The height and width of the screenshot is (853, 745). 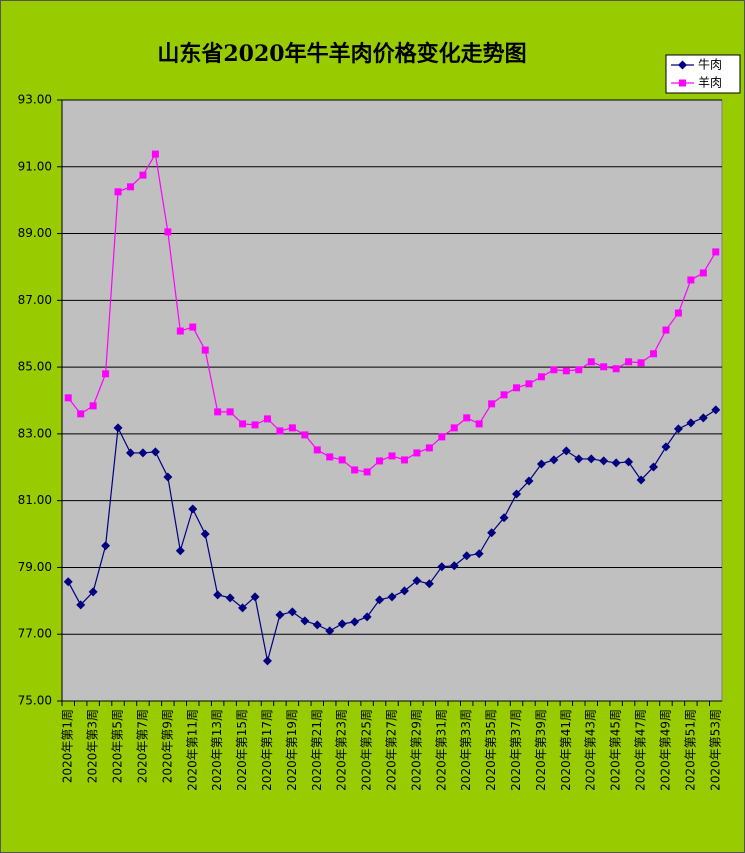 I want to click on x-tick-label: 2020年第43周, so click(x=591, y=750).